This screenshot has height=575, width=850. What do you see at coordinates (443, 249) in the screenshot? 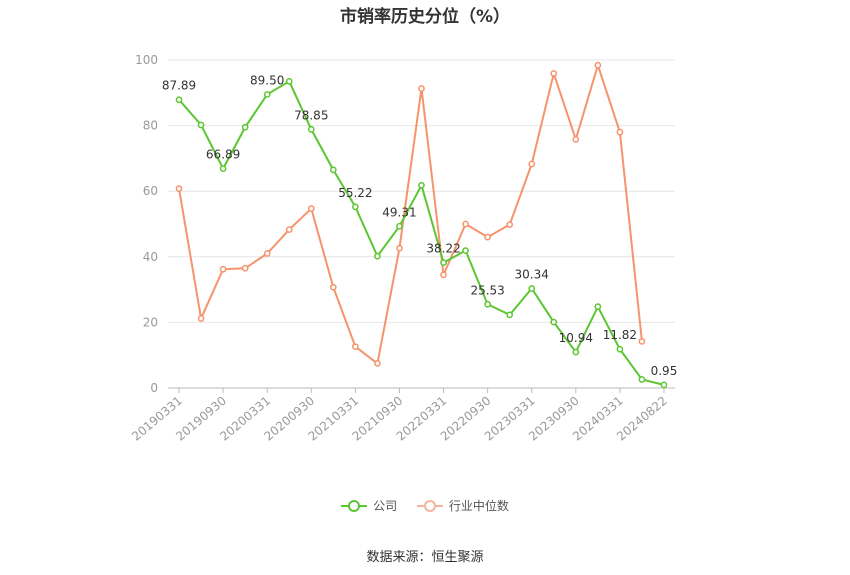
I see `data-label: 38.22` at bounding box center [443, 249].